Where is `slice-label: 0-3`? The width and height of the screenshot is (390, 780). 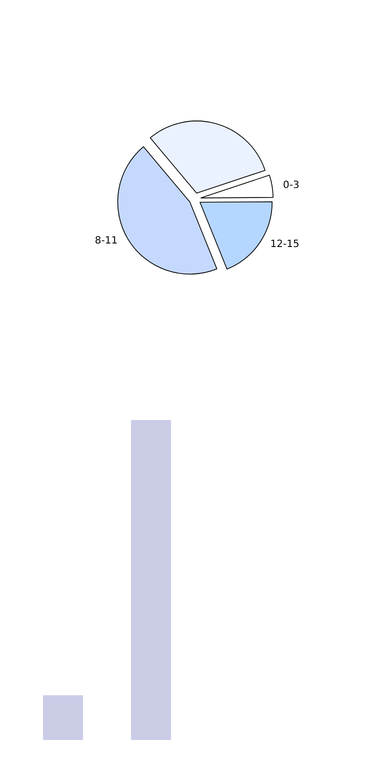
slice-label: 0-3 is located at coordinates (291, 185).